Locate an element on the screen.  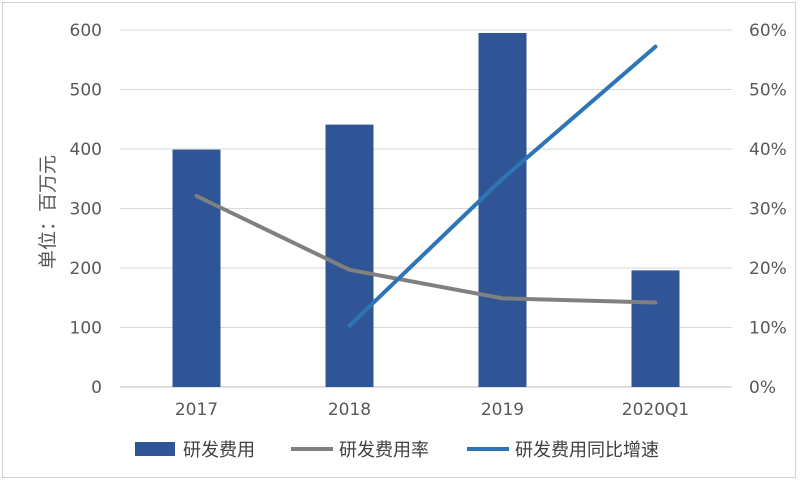
y-tick-label: 0 is located at coordinates (96, 388).